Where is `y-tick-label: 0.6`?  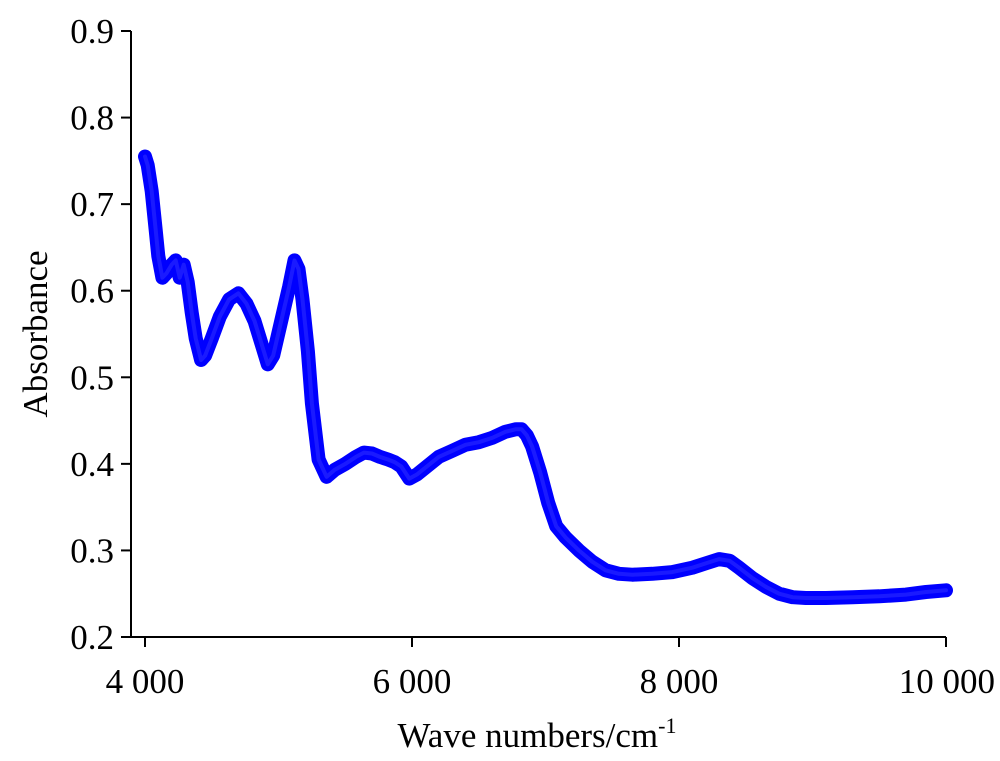 y-tick-label: 0.6 is located at coordinates (92, 291).